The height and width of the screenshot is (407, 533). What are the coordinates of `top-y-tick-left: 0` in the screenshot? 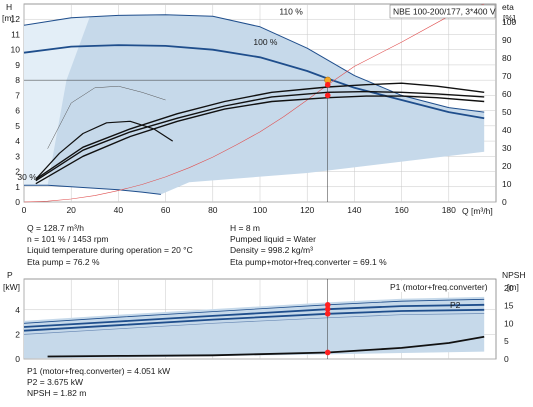 It's located at (17, 202).